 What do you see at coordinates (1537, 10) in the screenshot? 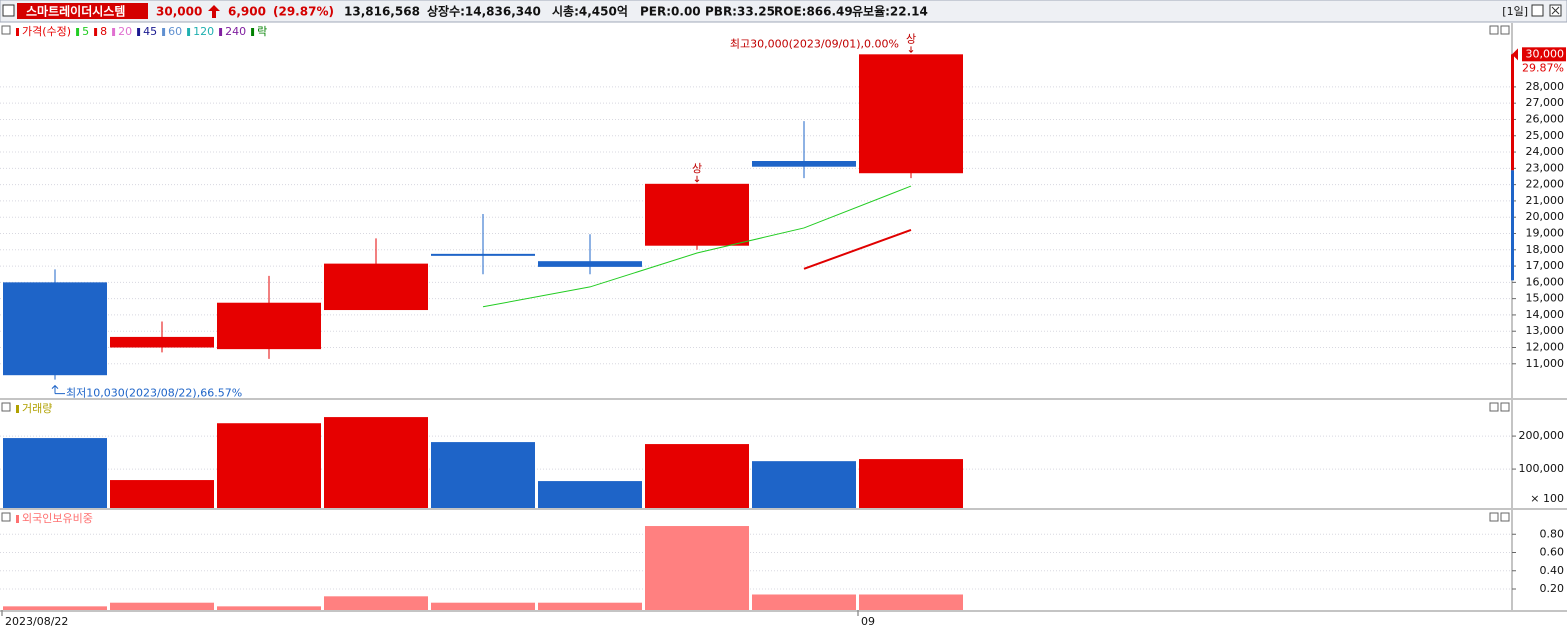
I see `window-button` at bounding box center [1537, 10].